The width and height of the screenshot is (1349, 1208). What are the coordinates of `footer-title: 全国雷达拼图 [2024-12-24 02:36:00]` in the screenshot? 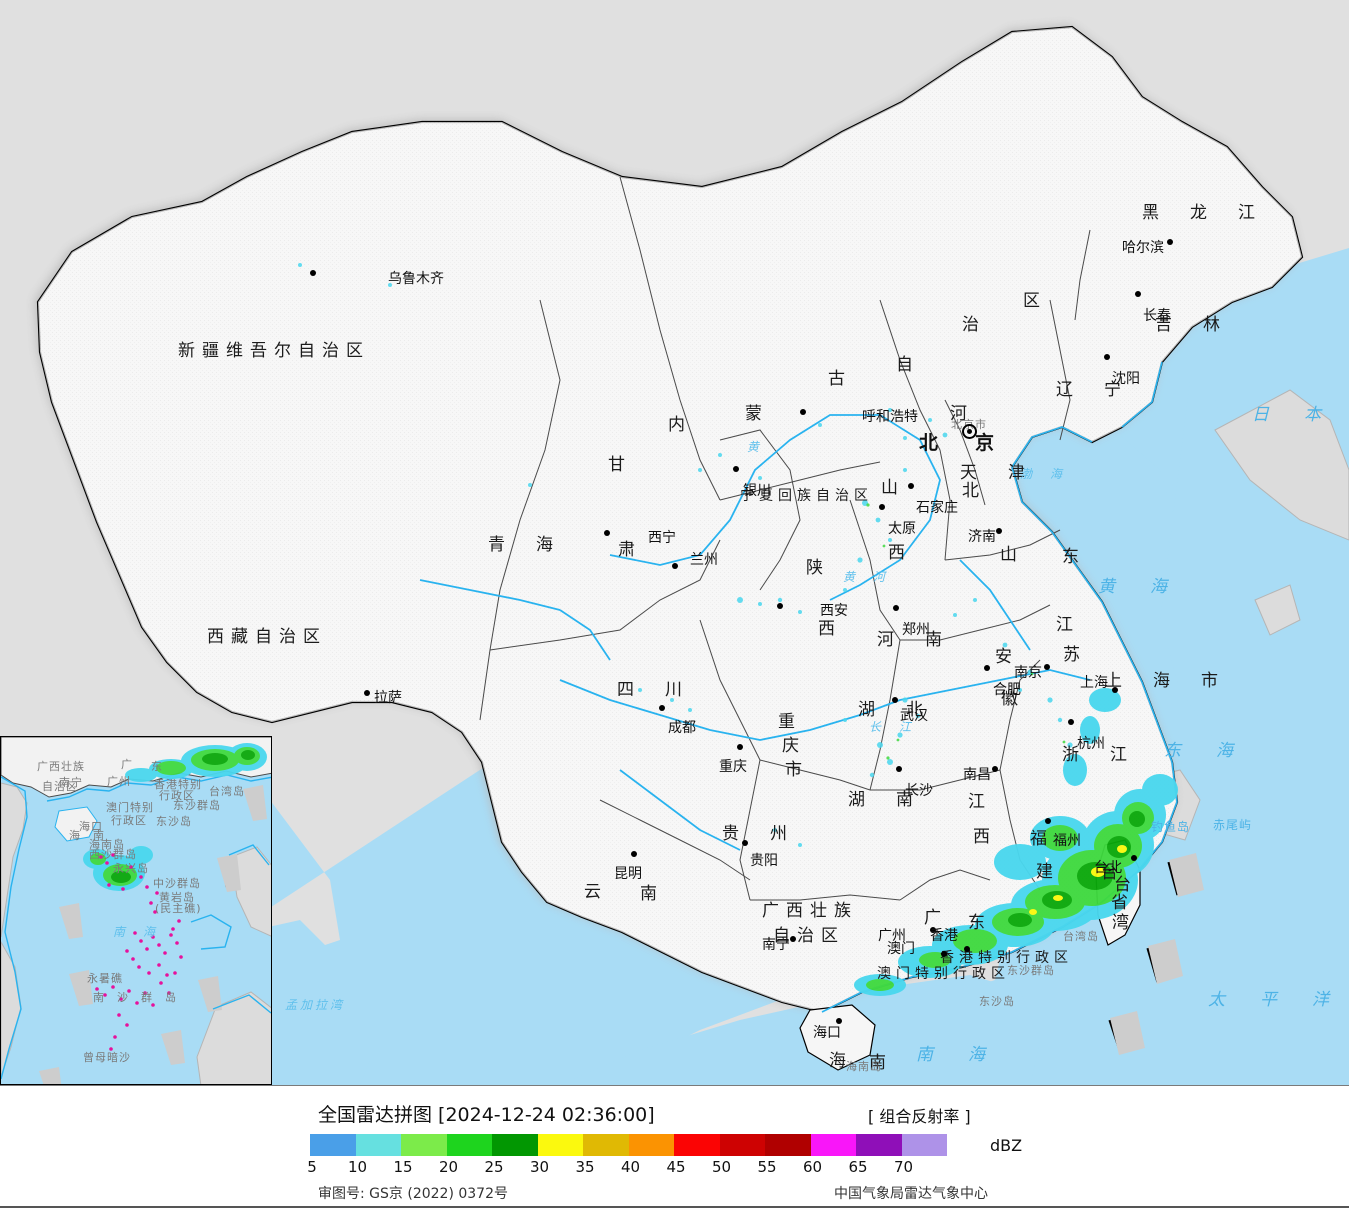 It's located at (486, 1115).